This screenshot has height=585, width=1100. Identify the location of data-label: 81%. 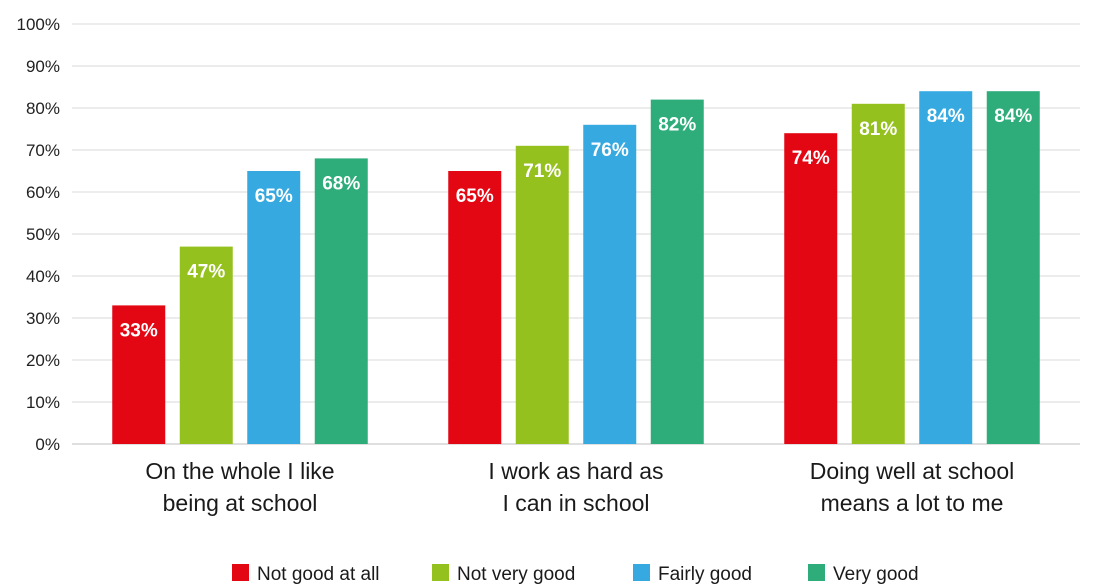
(878, 129).